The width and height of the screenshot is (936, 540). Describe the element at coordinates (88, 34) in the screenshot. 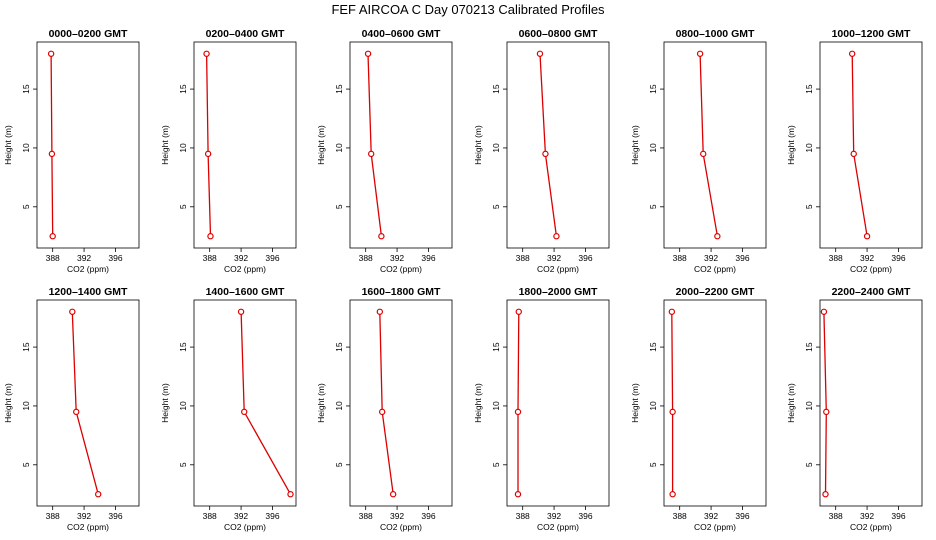

I see `panel-title: 0000–0200 GMT` at that location.